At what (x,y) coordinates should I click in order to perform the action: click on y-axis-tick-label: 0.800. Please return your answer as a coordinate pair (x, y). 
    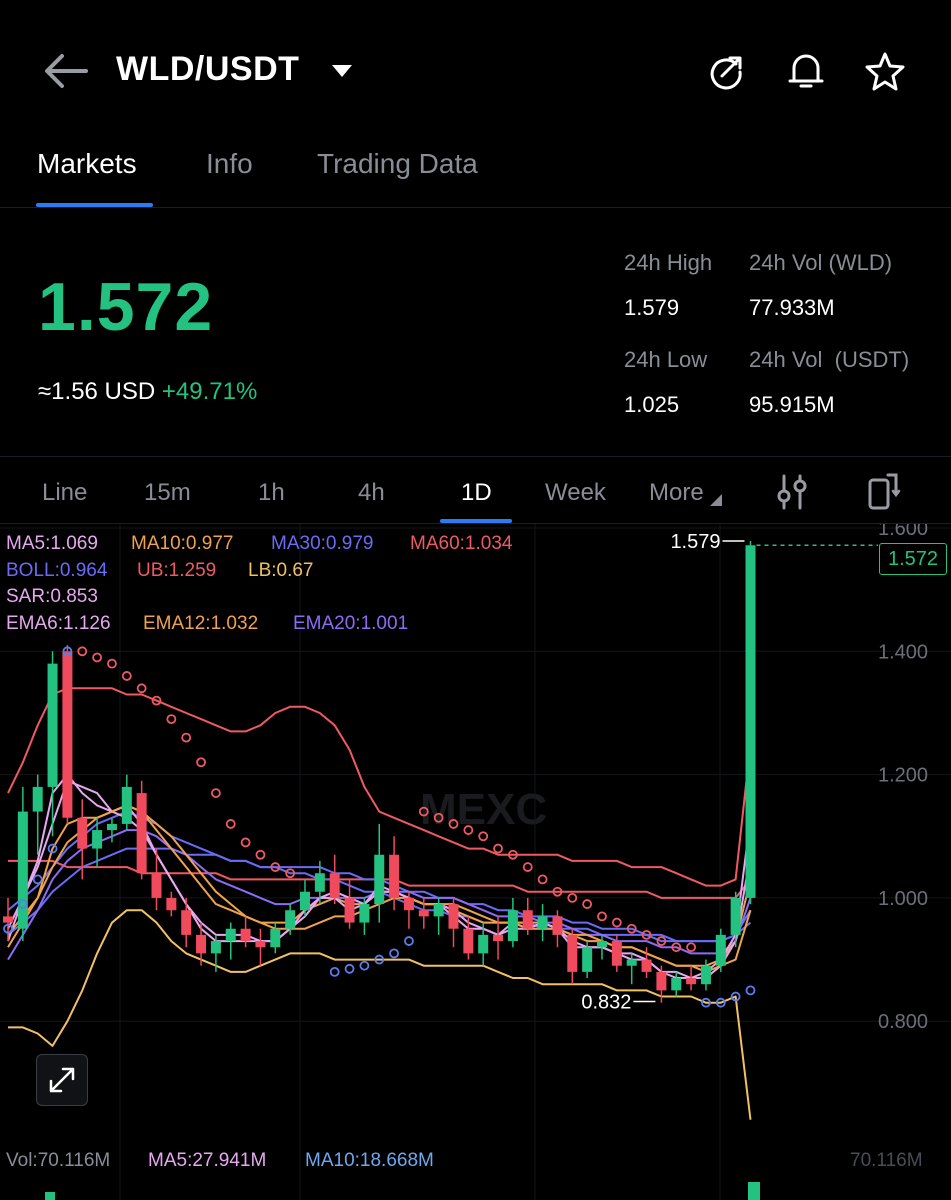
    Looking at the image, I should click on (903, 1022).